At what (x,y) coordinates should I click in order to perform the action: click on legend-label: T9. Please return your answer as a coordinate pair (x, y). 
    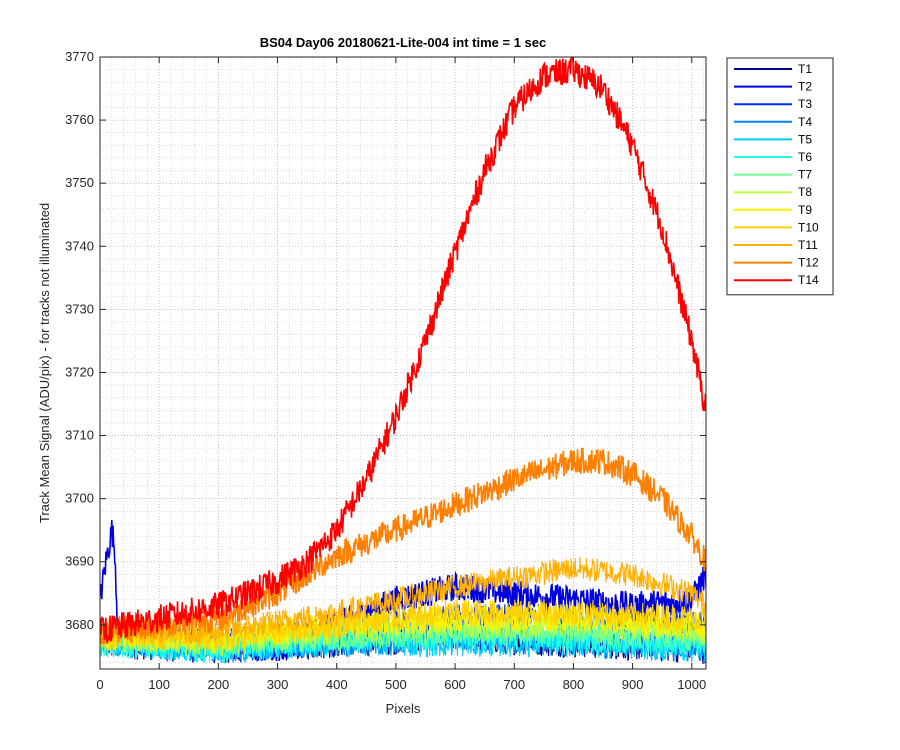
    Looking at the image, I should click on (805, 210).